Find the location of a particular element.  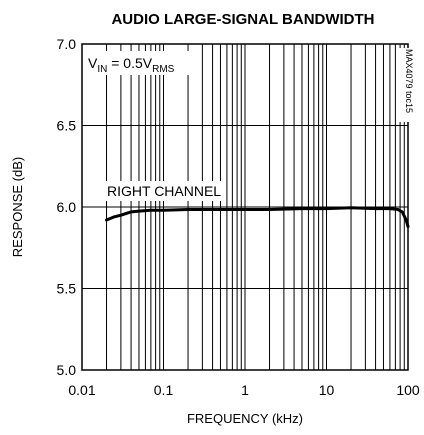

x-tick-label: 10 is located at coordinates (327, 390).